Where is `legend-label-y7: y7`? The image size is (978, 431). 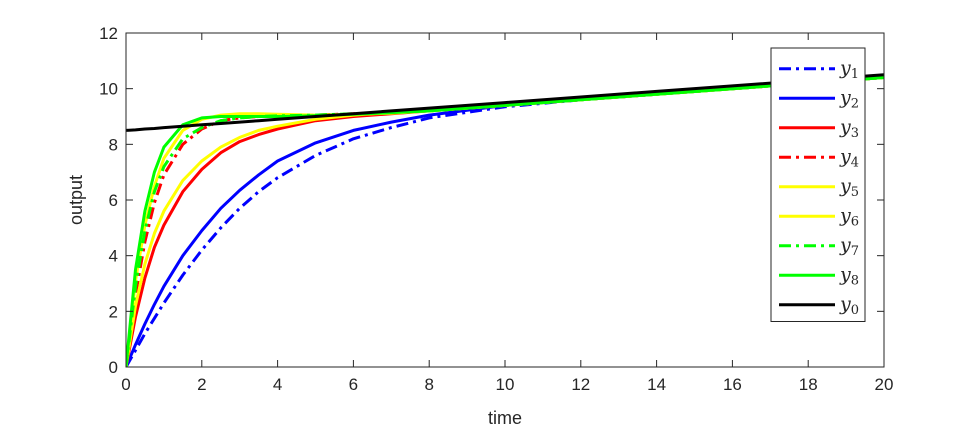
legend-label-y7: y7 is located at coordinates (849, 246).